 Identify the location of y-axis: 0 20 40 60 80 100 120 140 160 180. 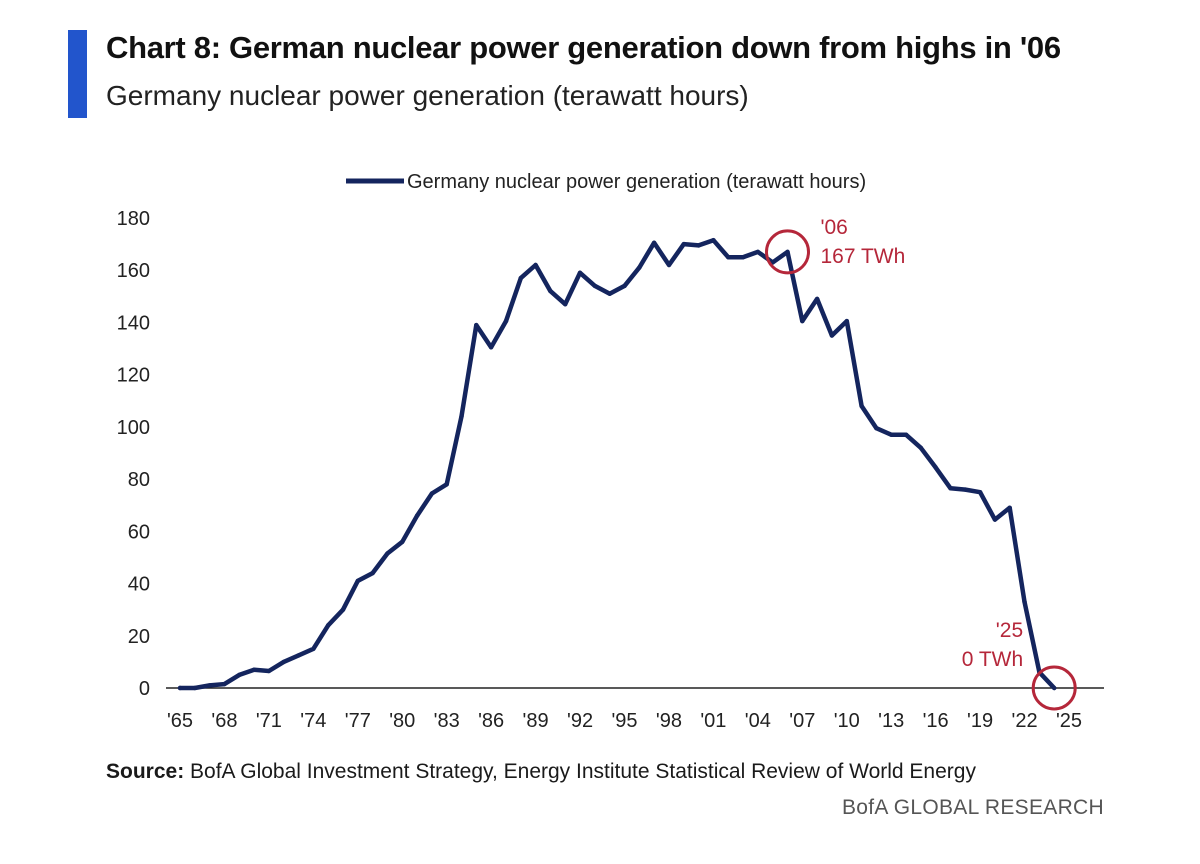
(133, 454).